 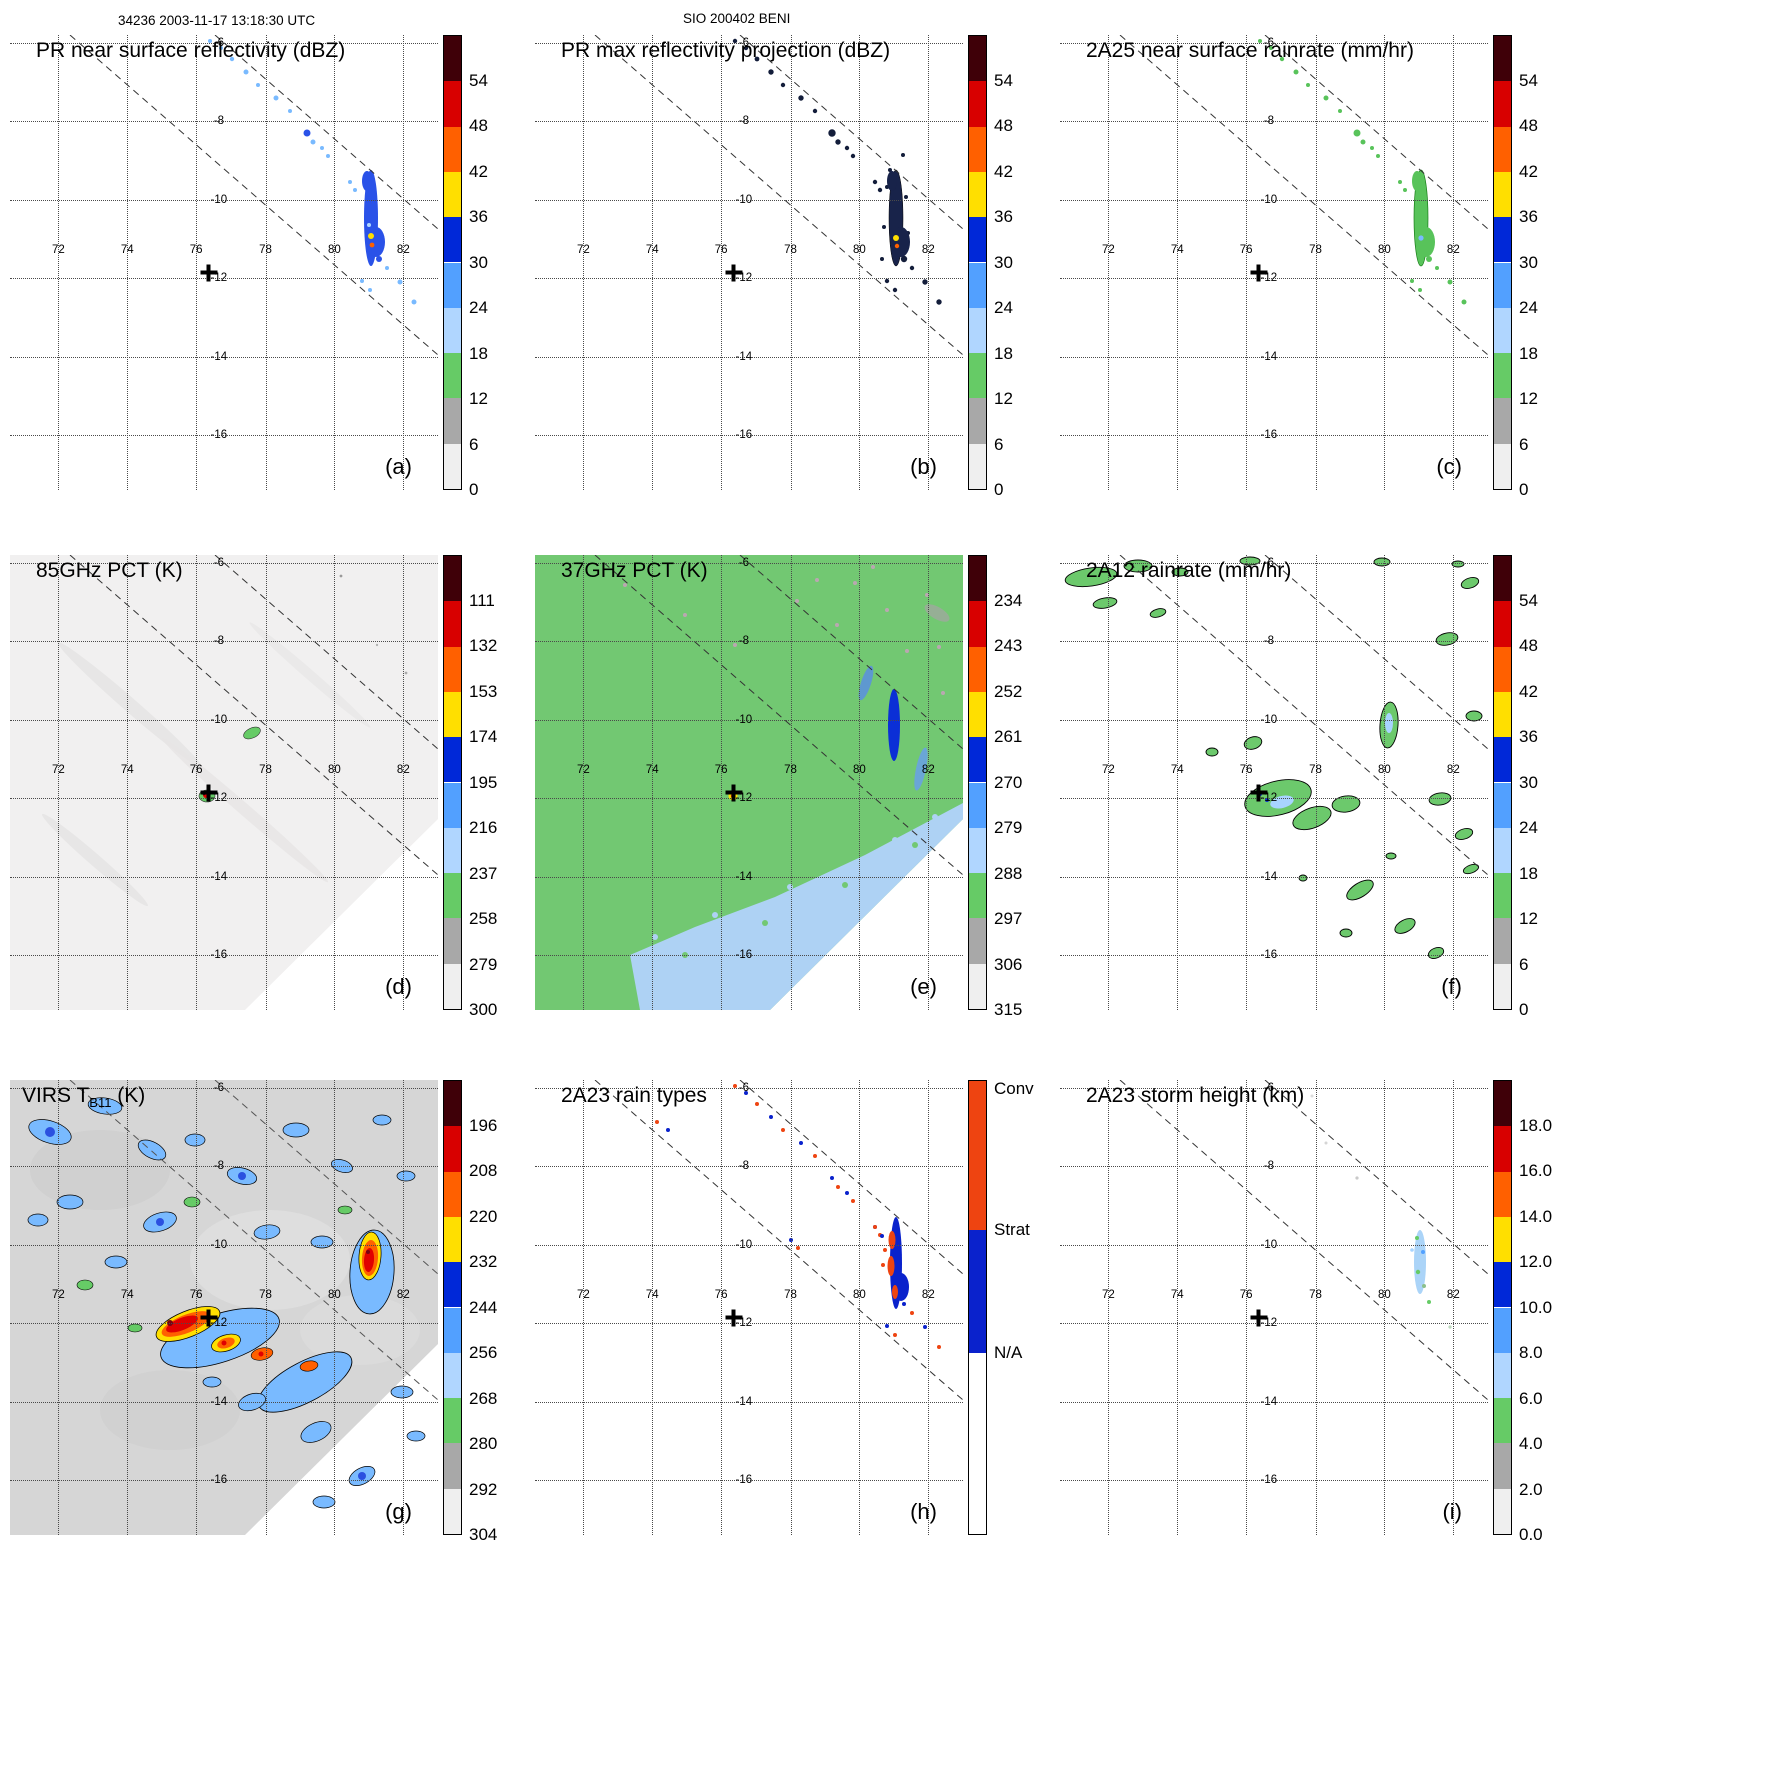 What do you see at coordinates (1008, 600) in the screenshot?
I see `colorbar-tick-label: 234` at bounding box center [1008, 600].